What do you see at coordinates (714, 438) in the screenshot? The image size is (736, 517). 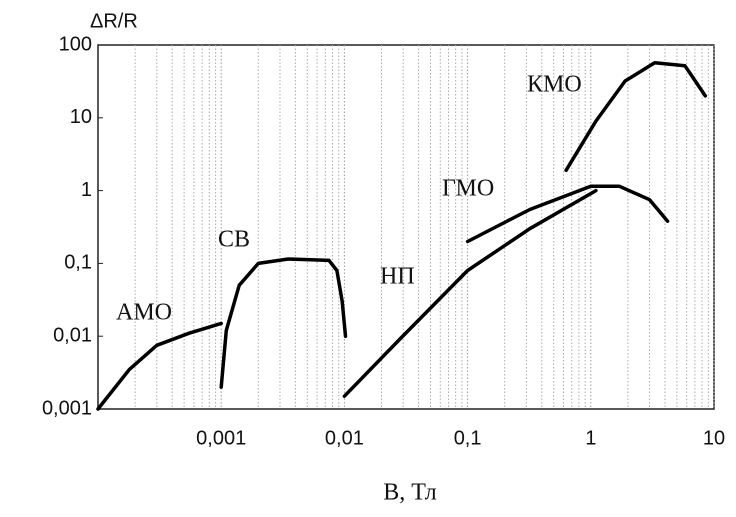 I see `x-tick-label: 10` at bounding box center [714, 438].